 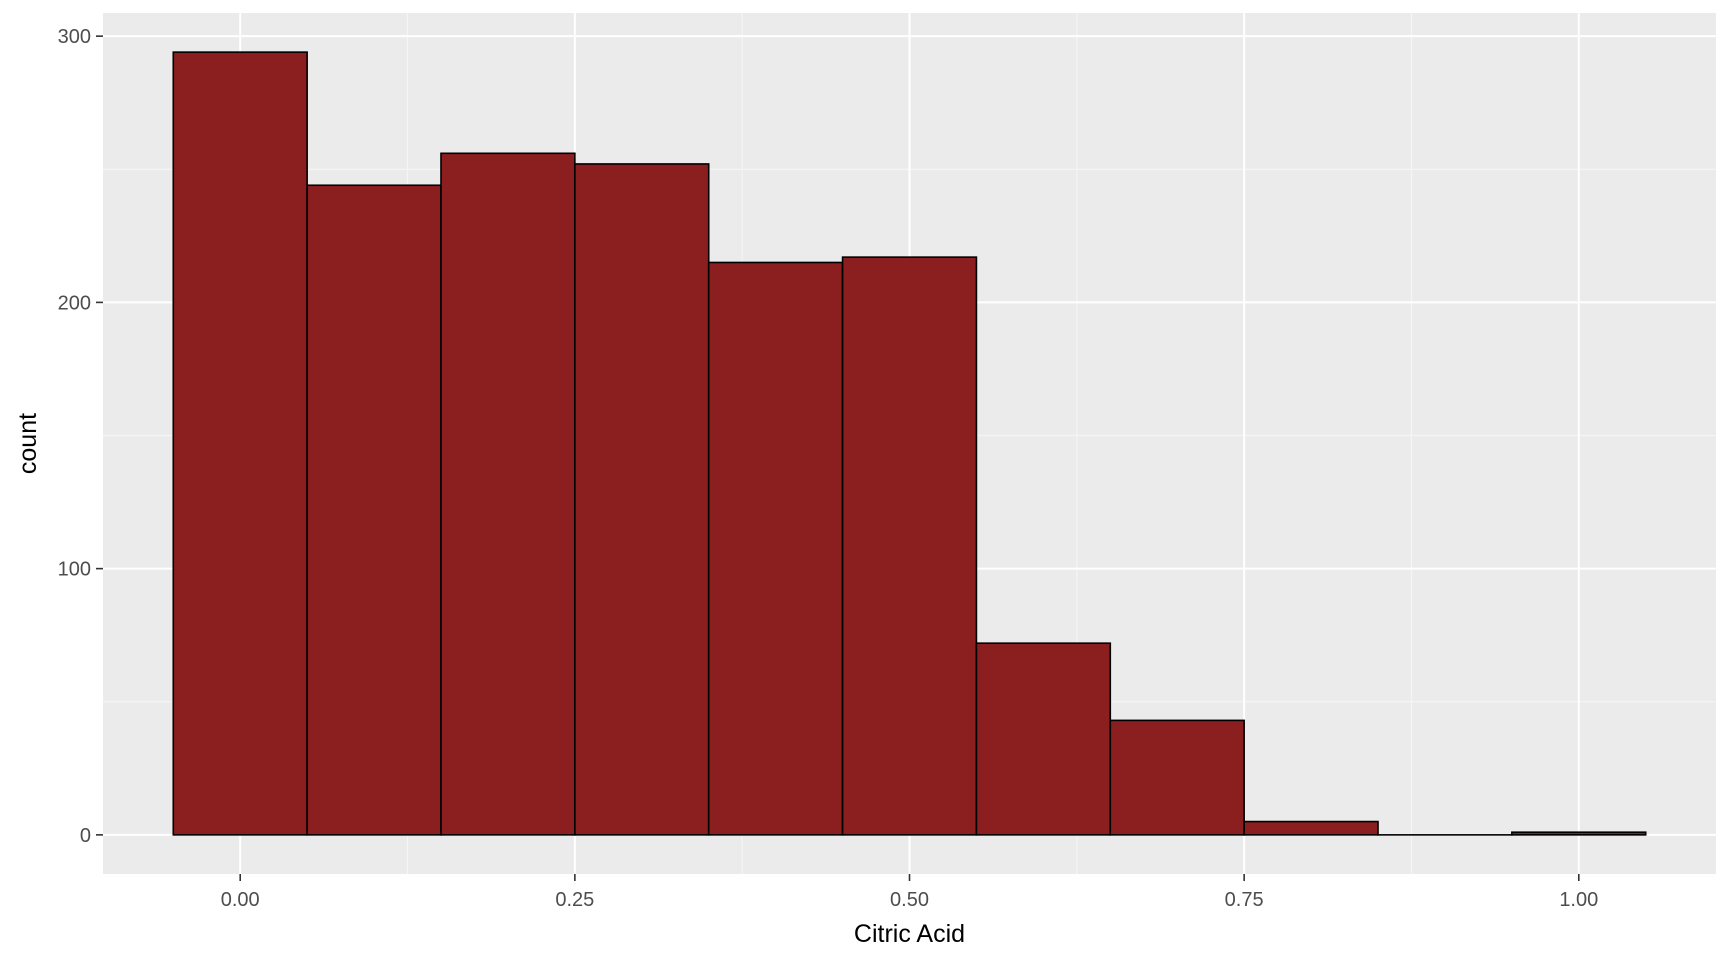 What do you see at coordinates (1244, 900) in the screenshot?
I see `x-tick-label: 0.75` at bounding box center [1244, 900].